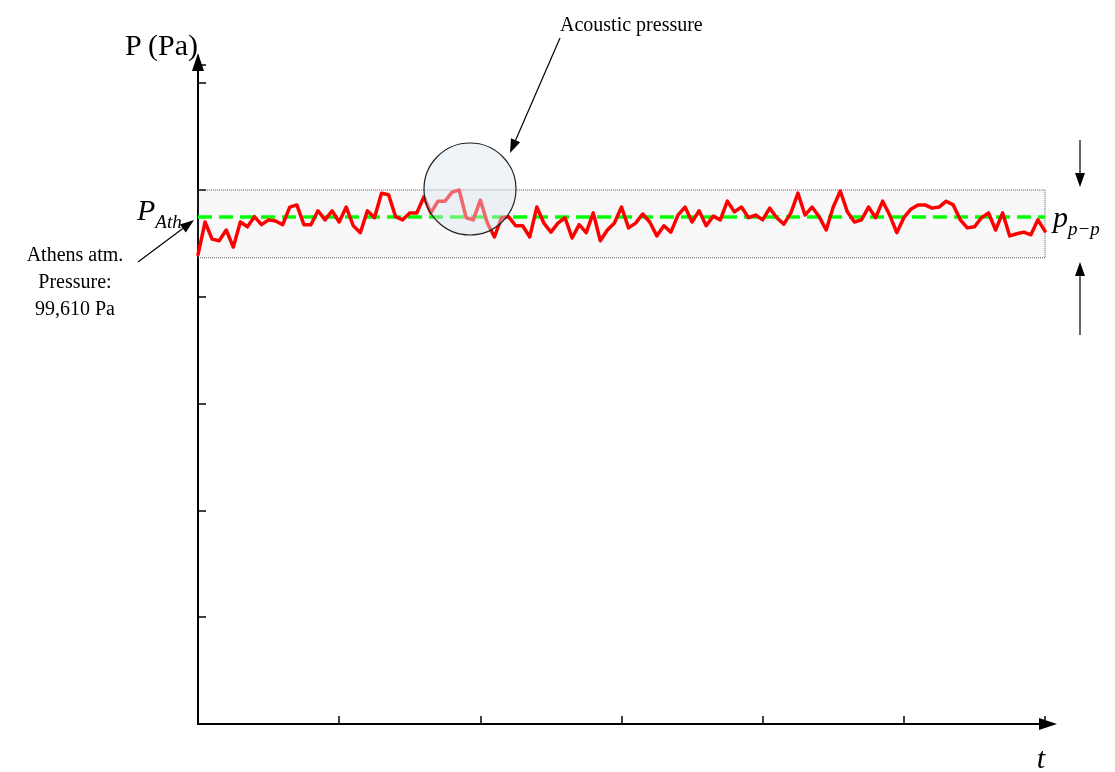 The height and width of the screenshot is (772, 1115). What do you see at coordinates (75, 280) in the screenshot?
I see `text: Athens atm. Pressure: 99,610 Pa` at bounding box center [75, 280].